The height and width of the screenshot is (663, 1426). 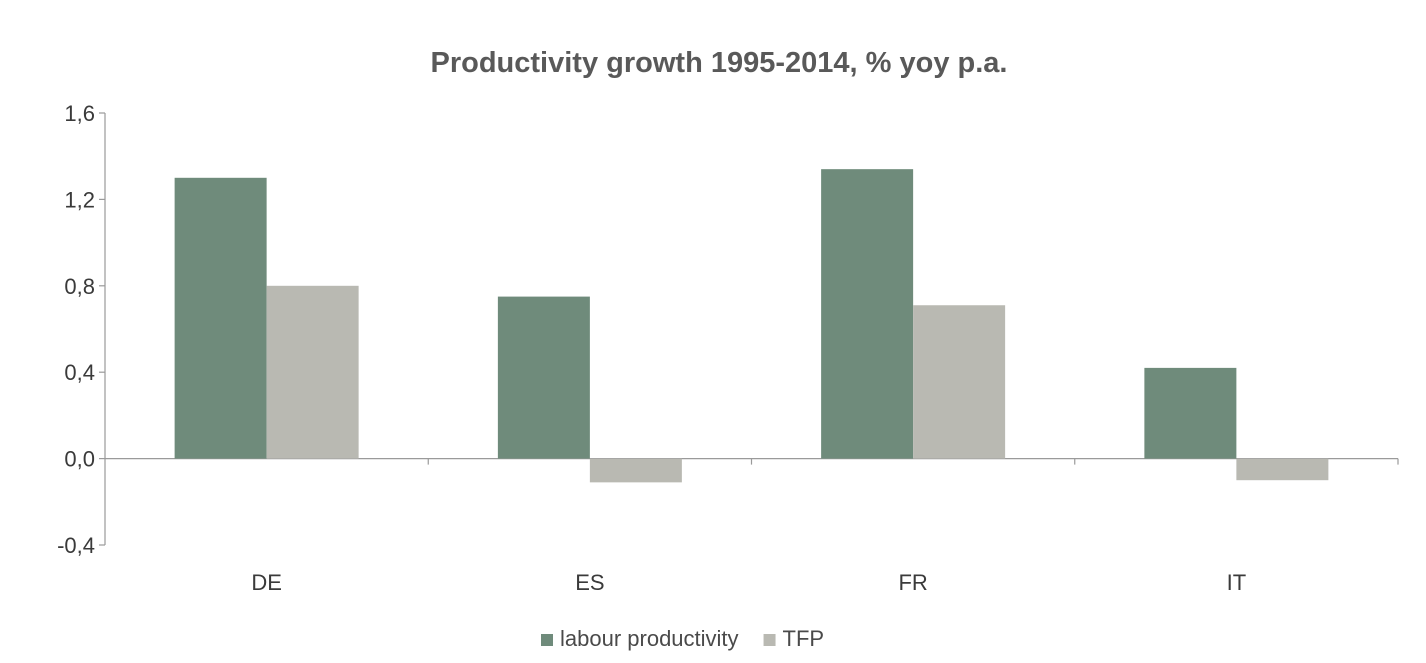 What do you see at coordinates (79, 113) in the screenshot?
I see `y-tick-label: 1,6` at bounding box center [79, 113].